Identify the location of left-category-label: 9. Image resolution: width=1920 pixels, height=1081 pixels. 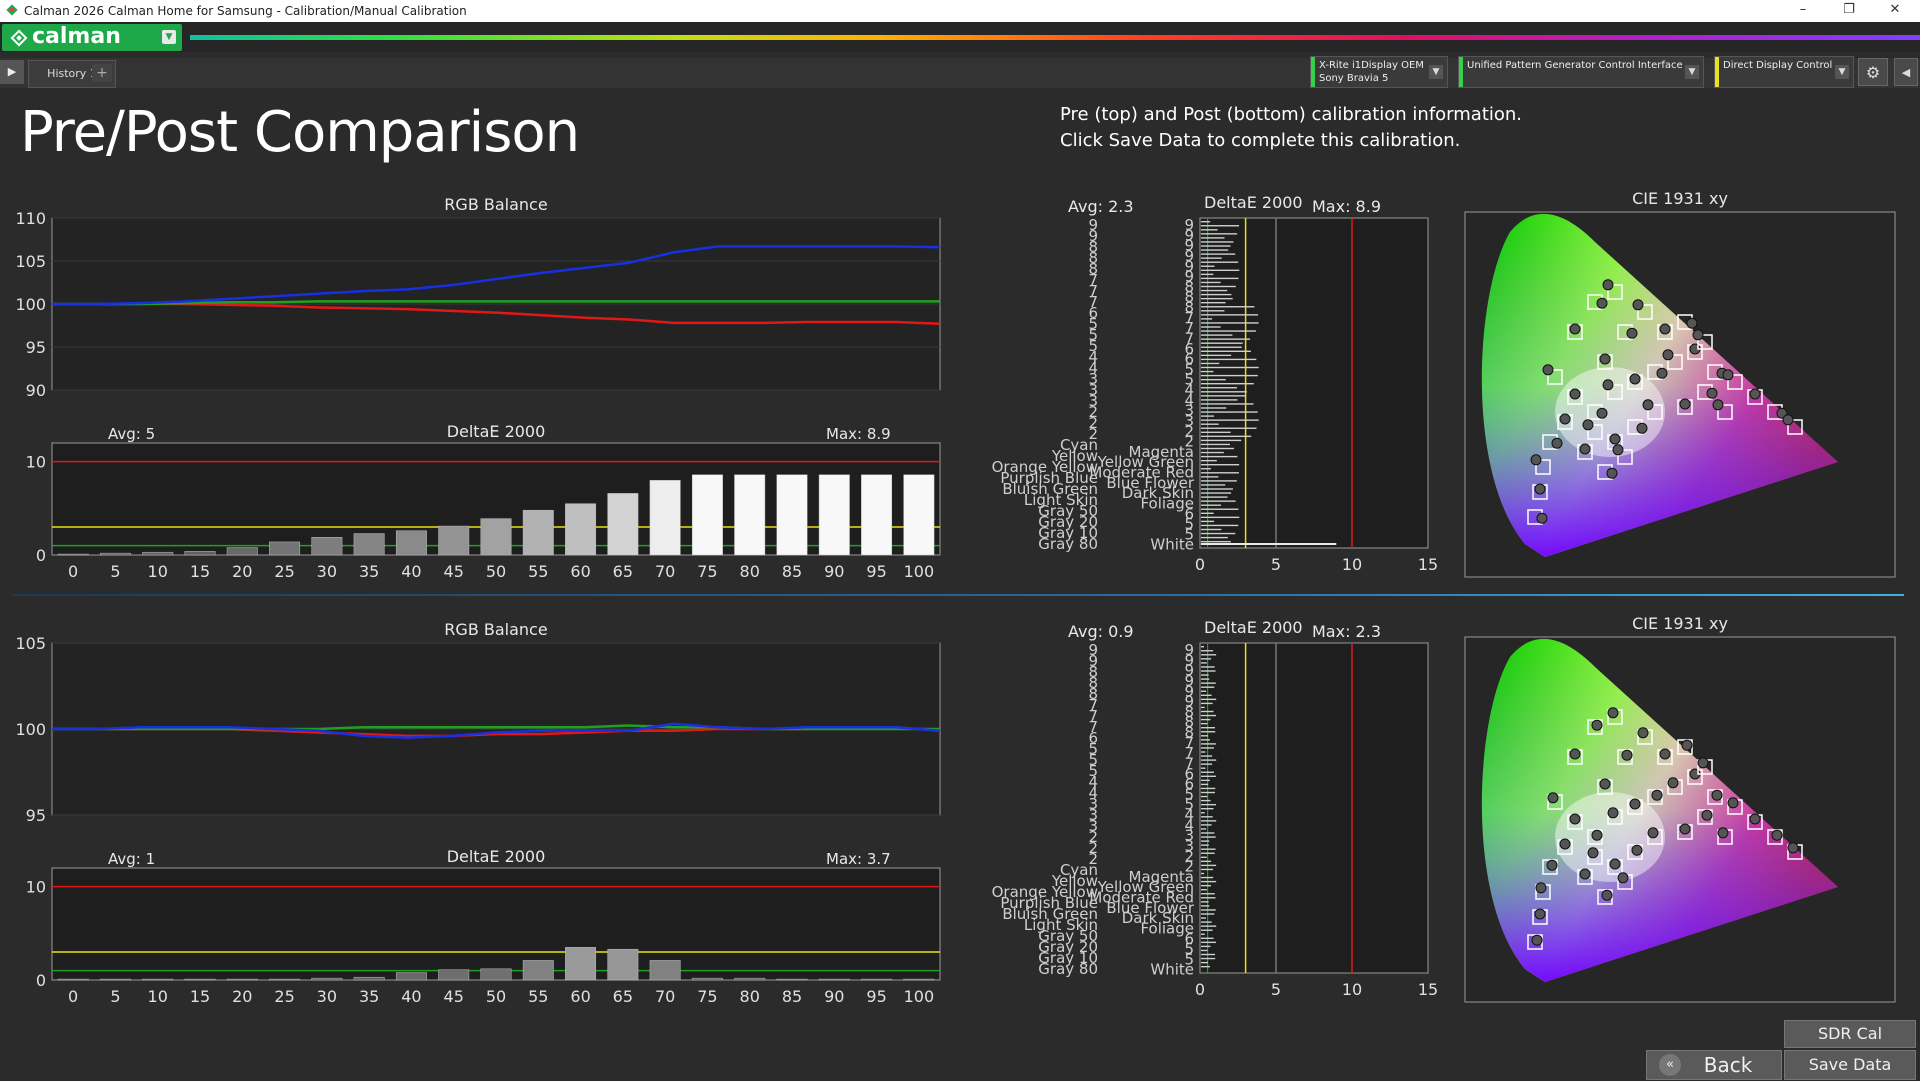
(1093, 650).